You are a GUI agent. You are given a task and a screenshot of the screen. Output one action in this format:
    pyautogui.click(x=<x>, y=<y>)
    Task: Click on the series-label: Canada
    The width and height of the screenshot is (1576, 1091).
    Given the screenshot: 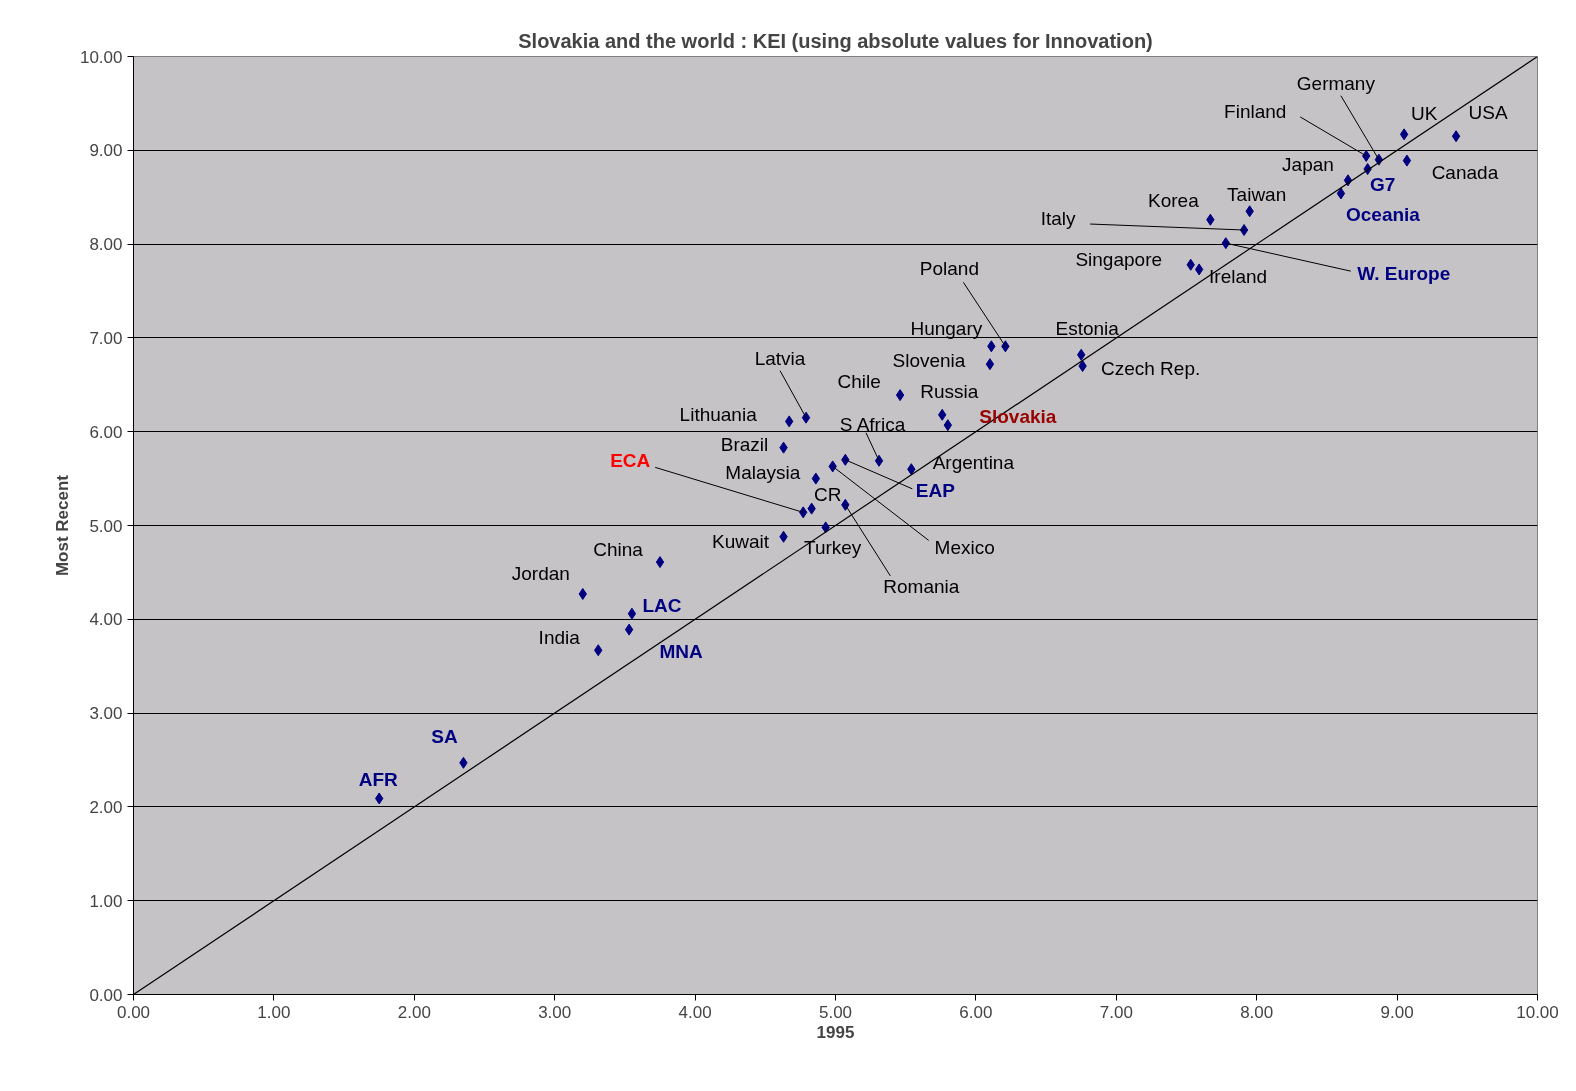 What is the action you would take?
    pyautogui.click(x=1465, y=173)
    